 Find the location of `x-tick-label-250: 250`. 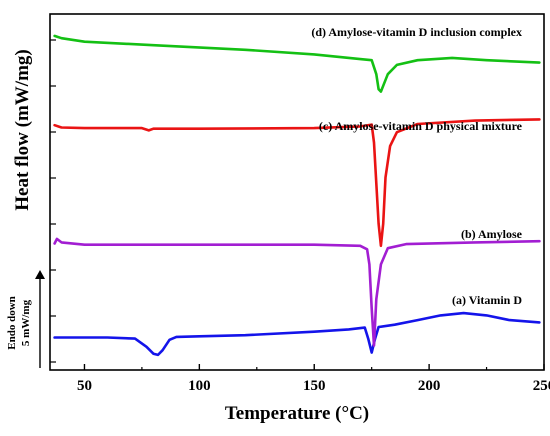

x-tick-label-250: 250 is located at coordinates (541, 386).